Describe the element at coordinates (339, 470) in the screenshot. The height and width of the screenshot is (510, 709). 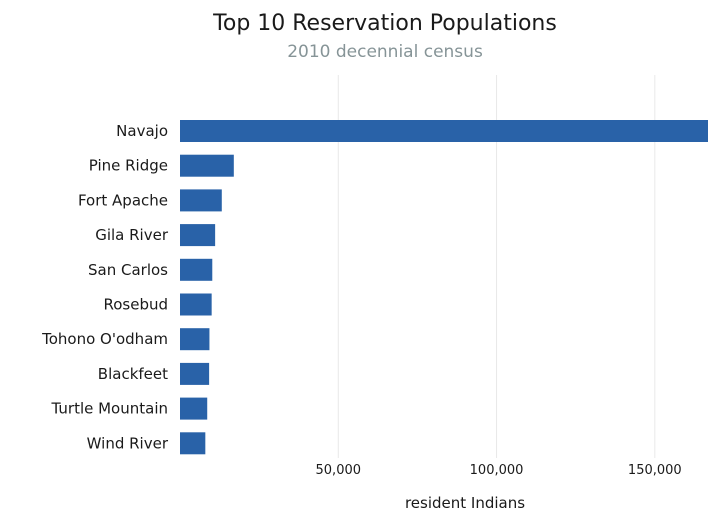
I see `x-tick-label: 50,000` at that location.